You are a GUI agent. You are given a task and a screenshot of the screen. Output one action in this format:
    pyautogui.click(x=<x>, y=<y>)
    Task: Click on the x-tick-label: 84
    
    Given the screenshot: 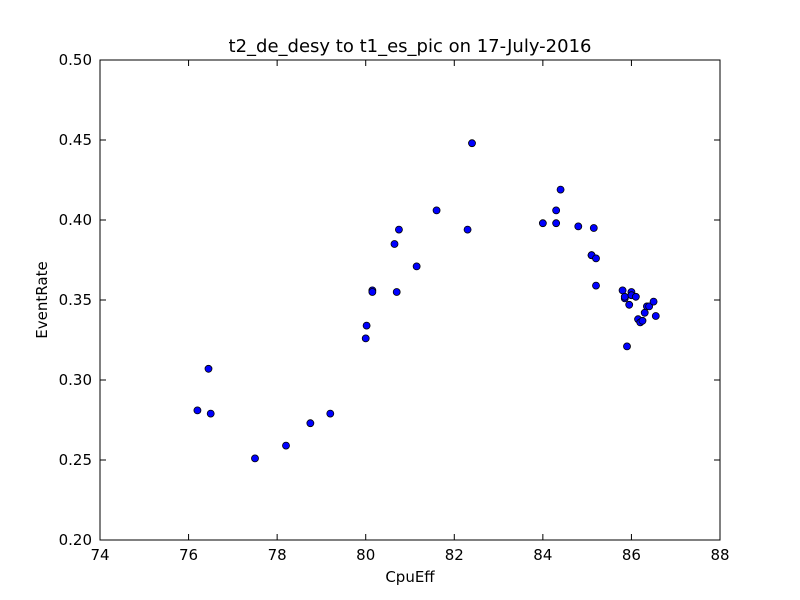 What is the action you would take?
    pyautogui.click(x=542, y=555)
    